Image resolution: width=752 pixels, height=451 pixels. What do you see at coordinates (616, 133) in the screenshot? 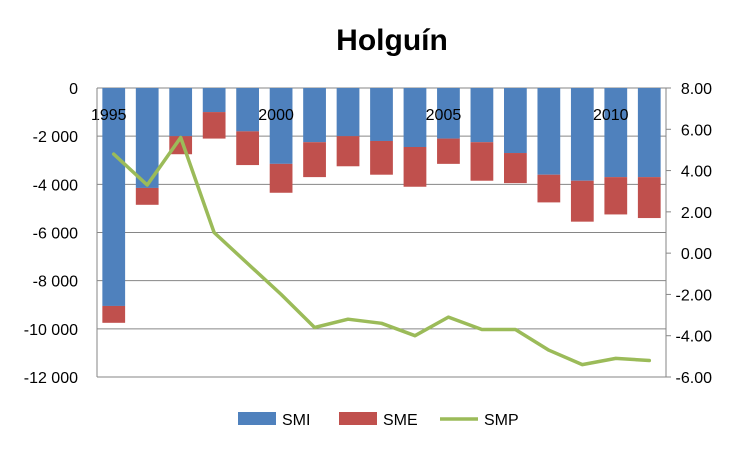
I see `bar-smi-2010` at bounding box center [616, 133].